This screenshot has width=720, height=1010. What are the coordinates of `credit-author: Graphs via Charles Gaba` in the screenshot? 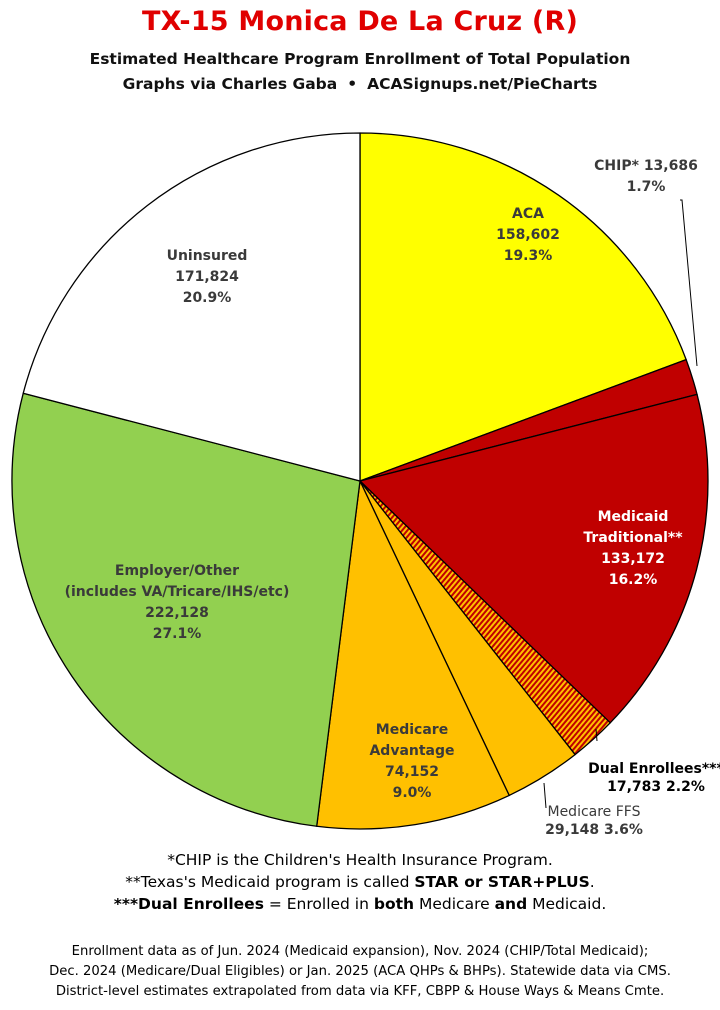 It's located at (230, 84).